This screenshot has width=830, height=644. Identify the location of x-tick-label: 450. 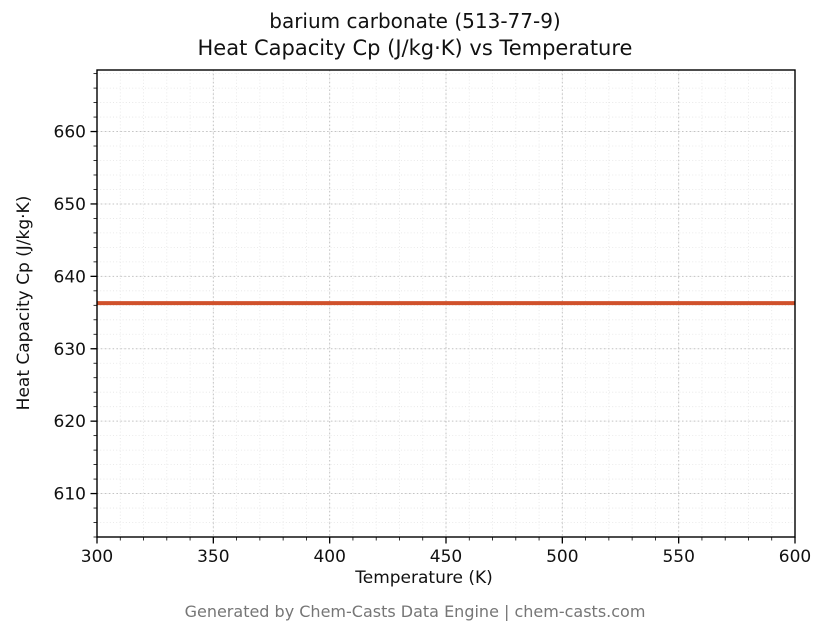
(446, 557).